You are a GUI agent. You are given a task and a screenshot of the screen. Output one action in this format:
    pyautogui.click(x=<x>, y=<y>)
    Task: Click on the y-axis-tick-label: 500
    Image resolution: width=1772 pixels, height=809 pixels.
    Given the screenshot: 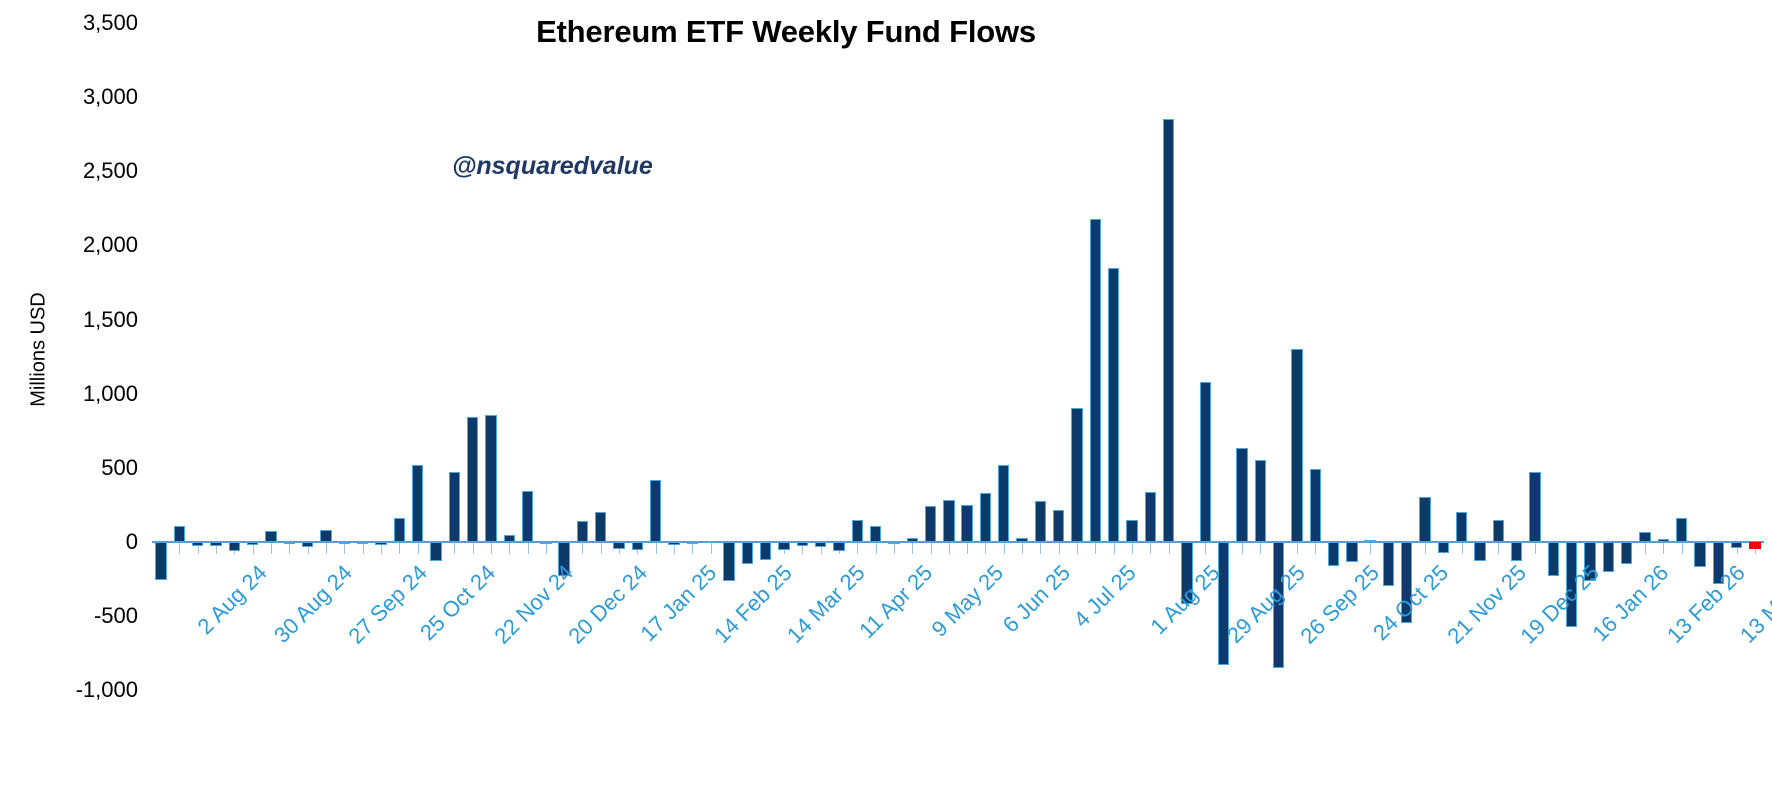 What is the action you would take?
    pyautogui.click(x=119, y=467)
    